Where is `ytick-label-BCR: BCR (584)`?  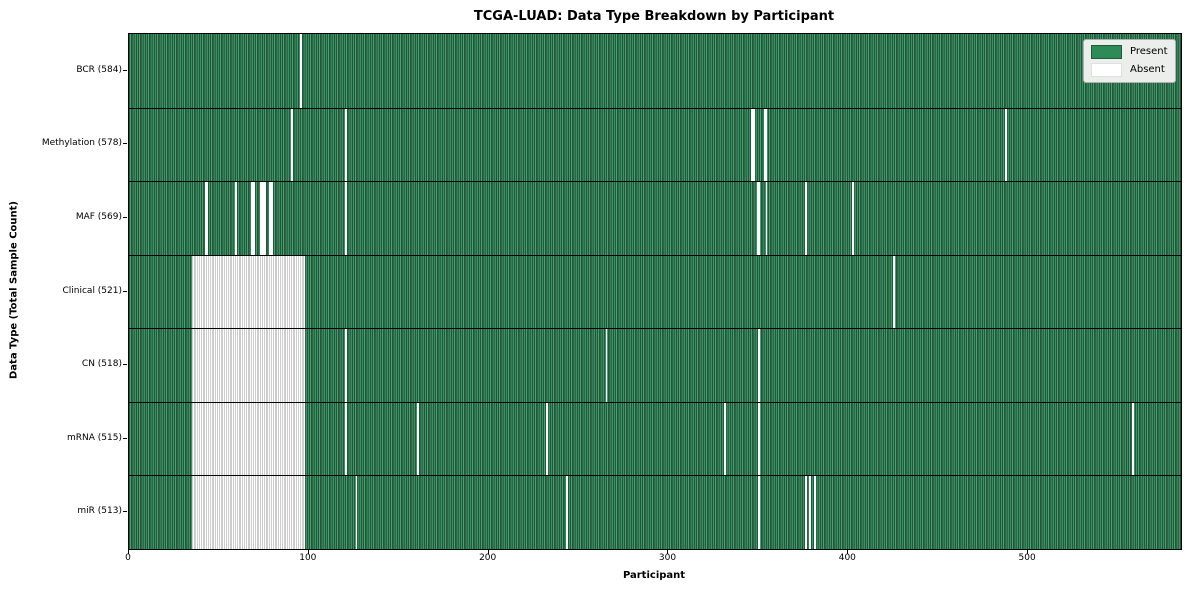
ytick-label-BCR: BCR (584) is located at coordinates (99, 69).